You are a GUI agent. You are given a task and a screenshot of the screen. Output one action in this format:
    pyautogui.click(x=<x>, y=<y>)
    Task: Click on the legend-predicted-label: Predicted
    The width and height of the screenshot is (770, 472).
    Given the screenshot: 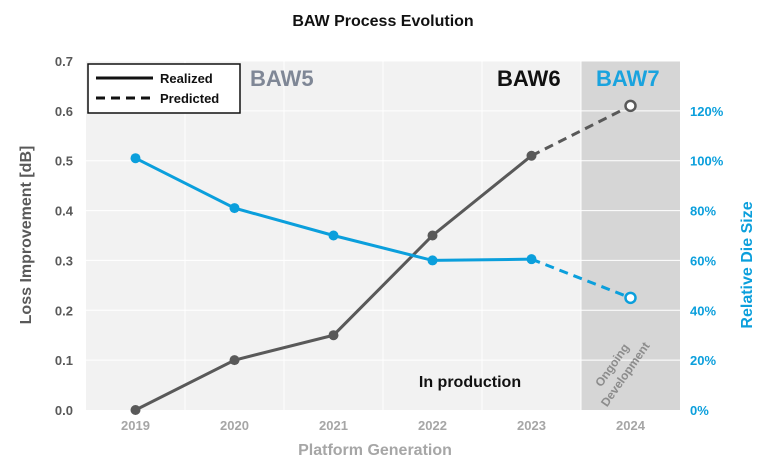 What is the action you would take?
    pyautogui.click(x=189, y=98)
    